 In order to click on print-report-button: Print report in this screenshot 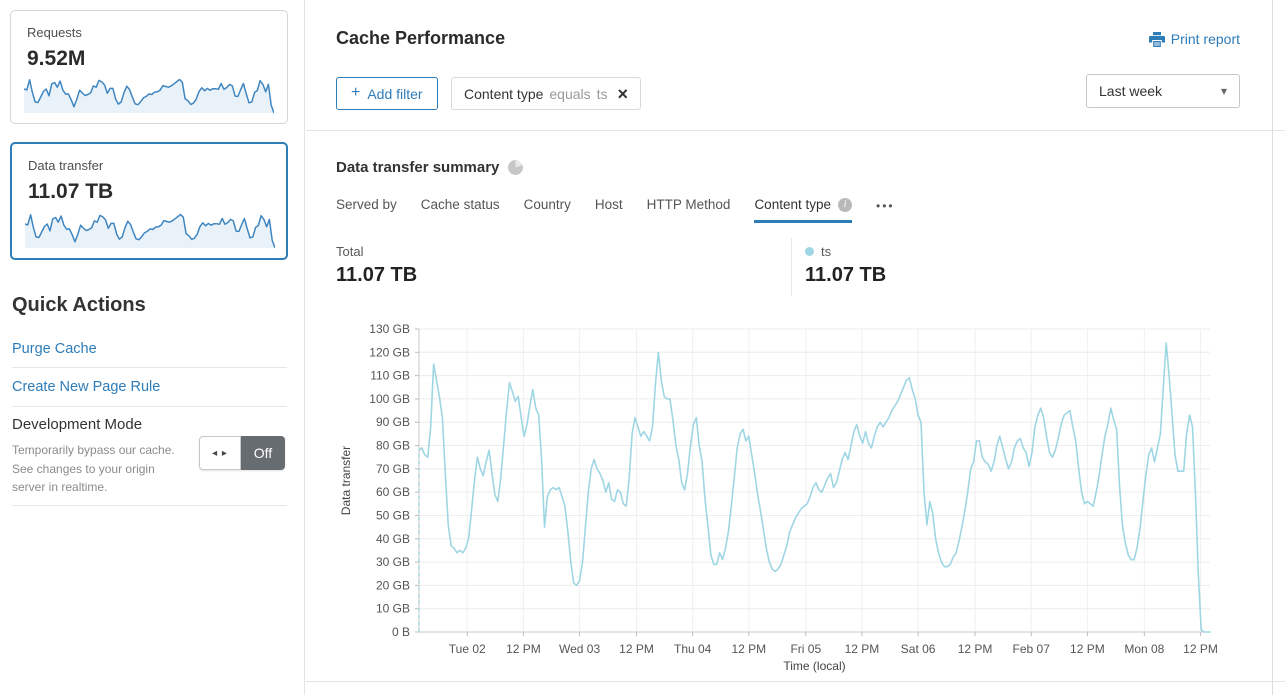, I will do `click(1194, 39)`.